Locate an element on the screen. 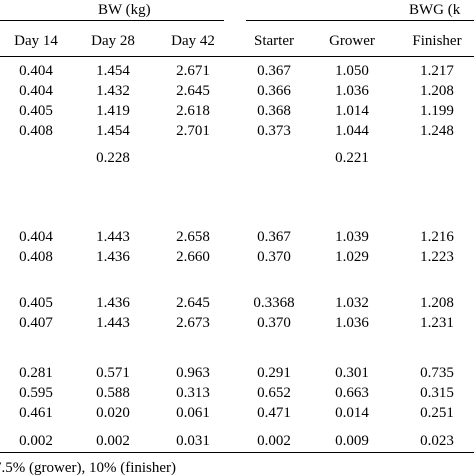  table-cell: 1.223 is located at coordinates (437, 257).